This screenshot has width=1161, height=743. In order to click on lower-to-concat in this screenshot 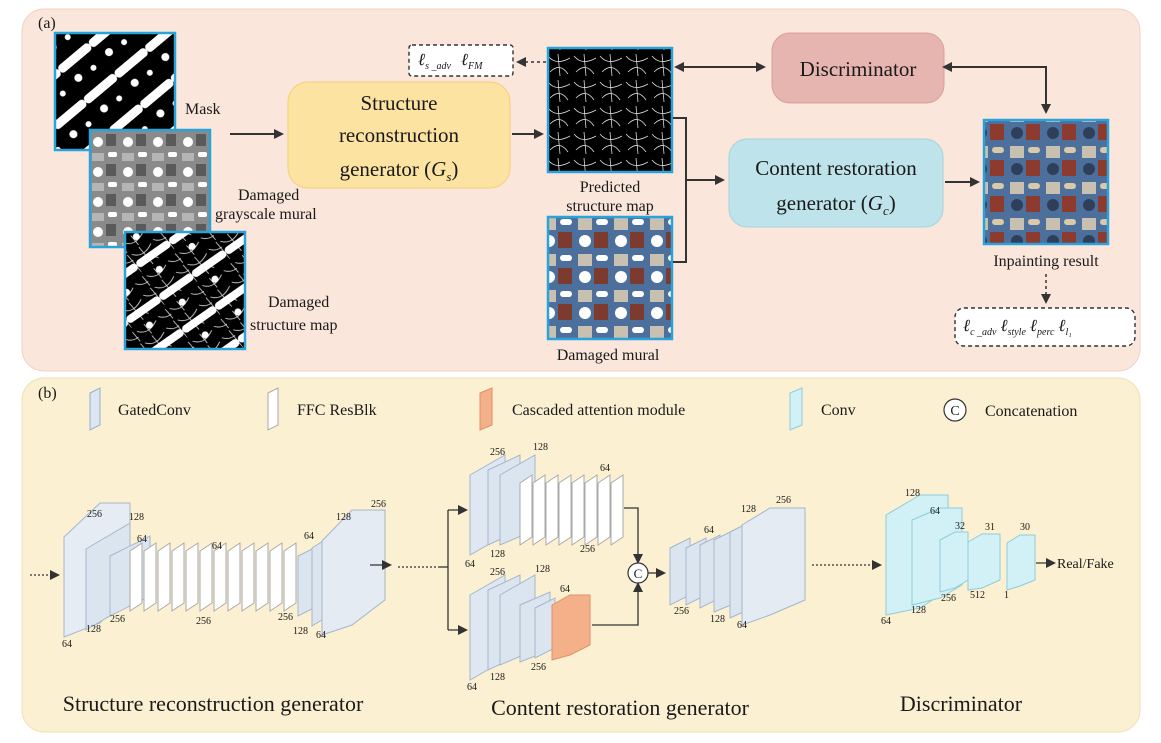, I will do `click(617, 604)`.